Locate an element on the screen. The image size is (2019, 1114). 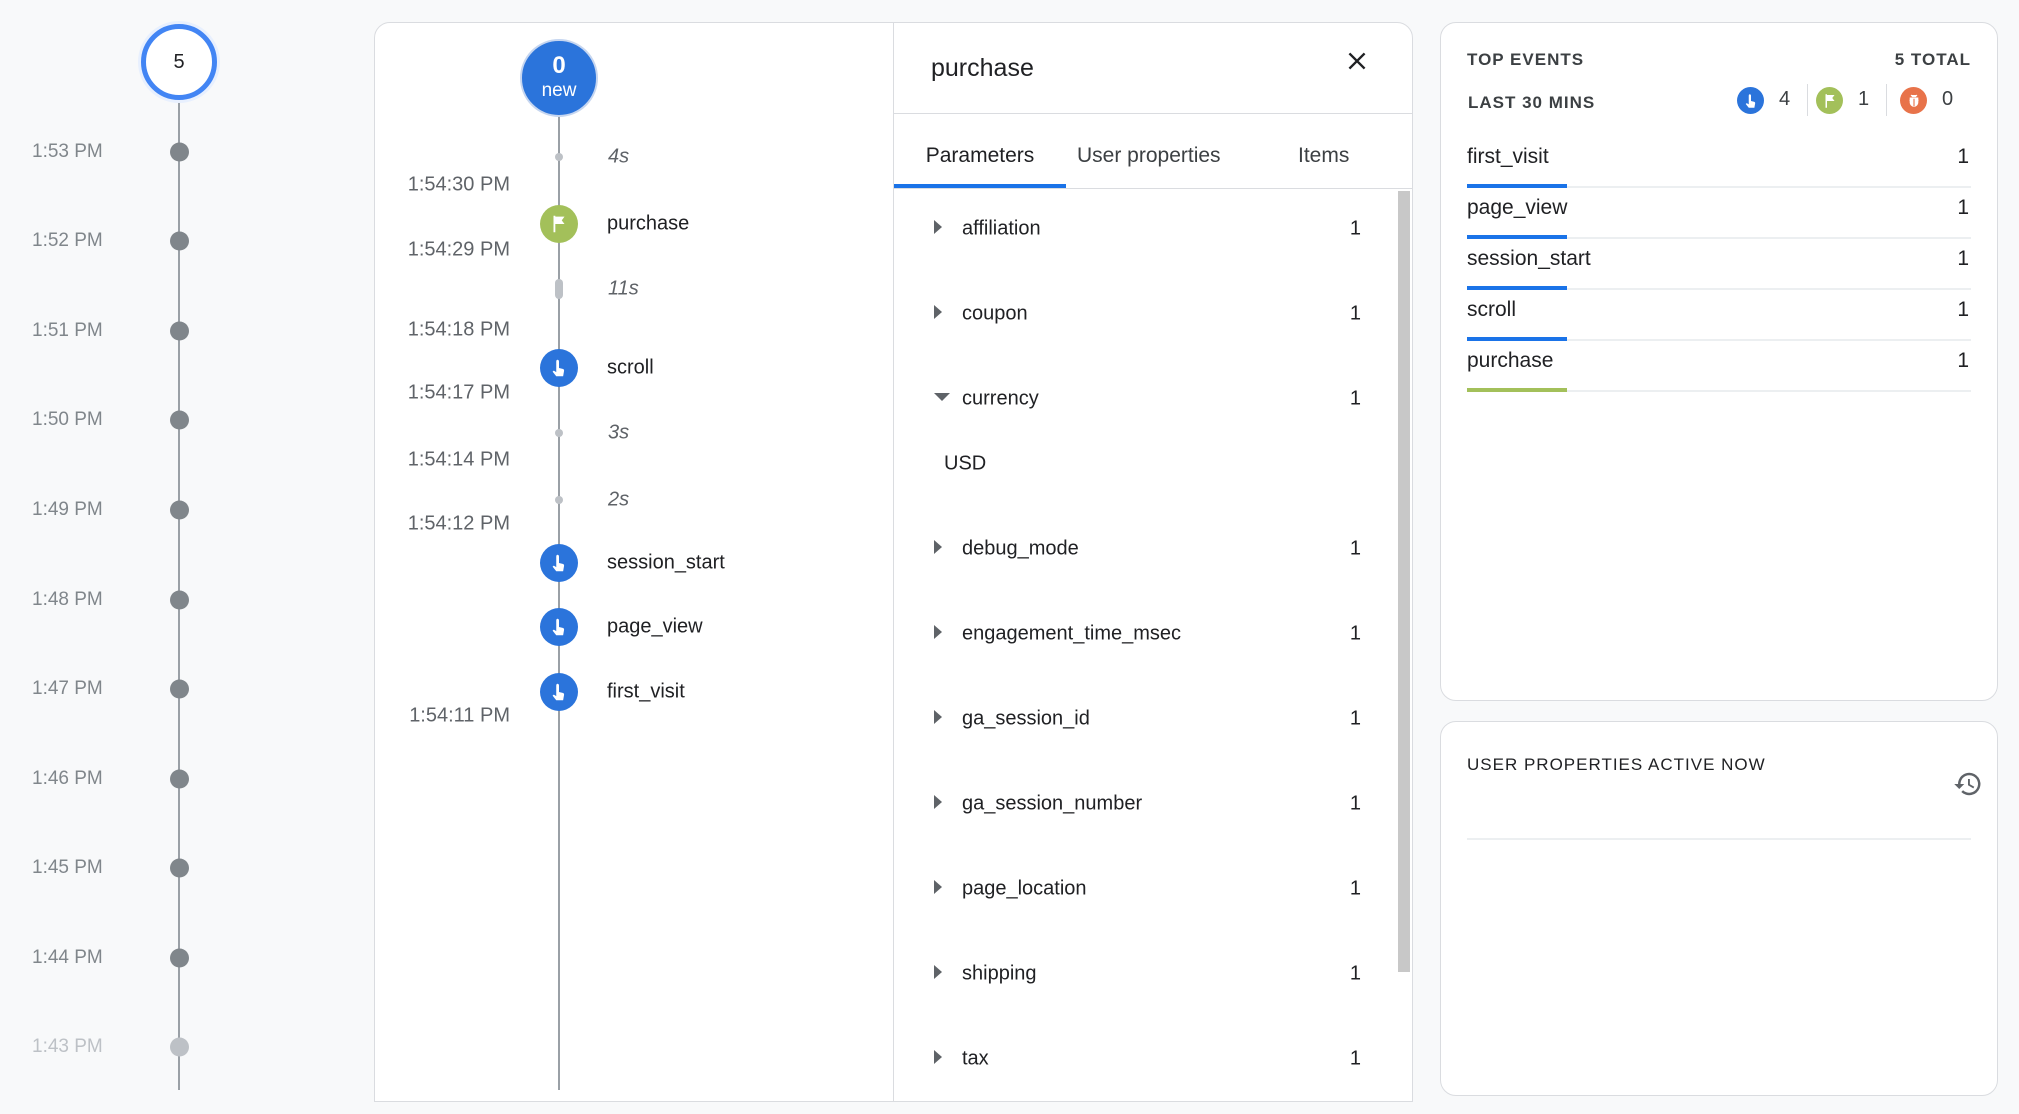
tab-user-properties: User properties is located at coordinates (1149, 156).